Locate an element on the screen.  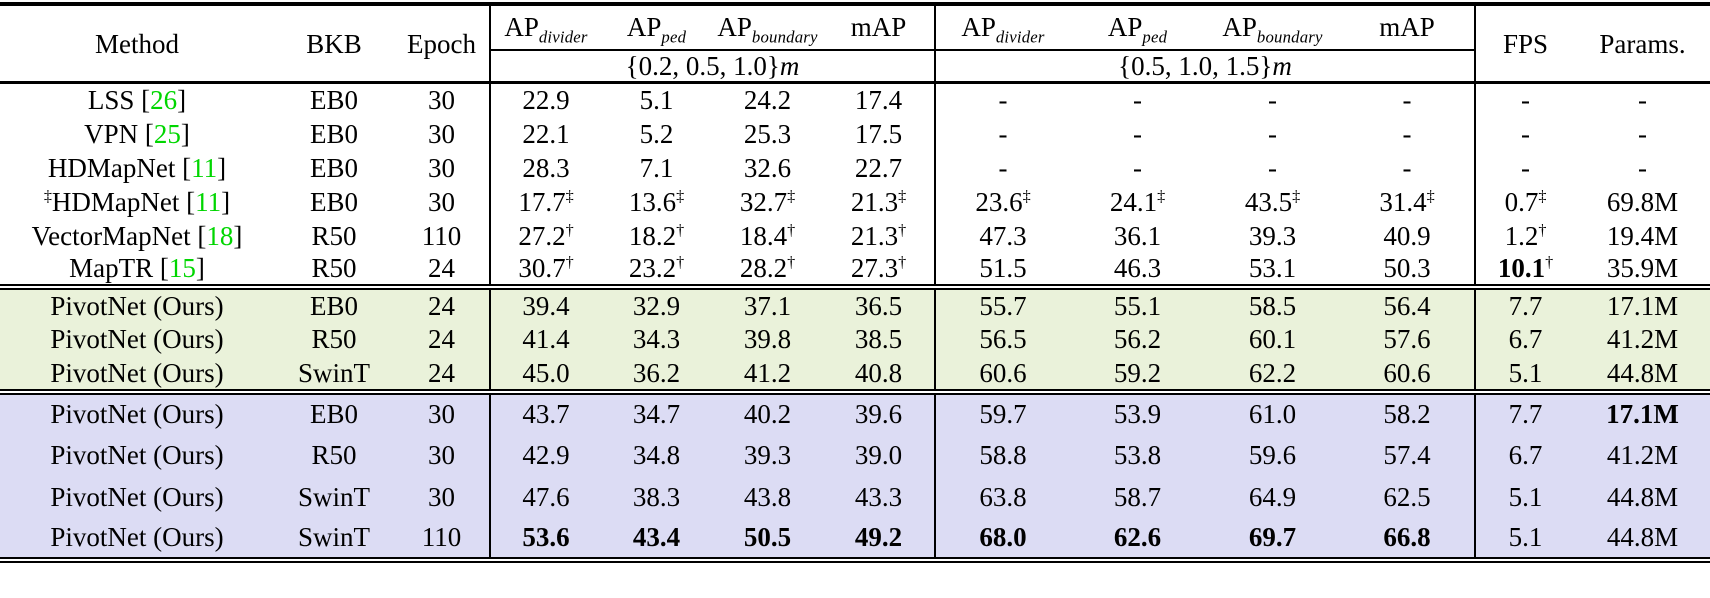
cell-ap-value: 32.7‡ is located at coordinates (767, 202).